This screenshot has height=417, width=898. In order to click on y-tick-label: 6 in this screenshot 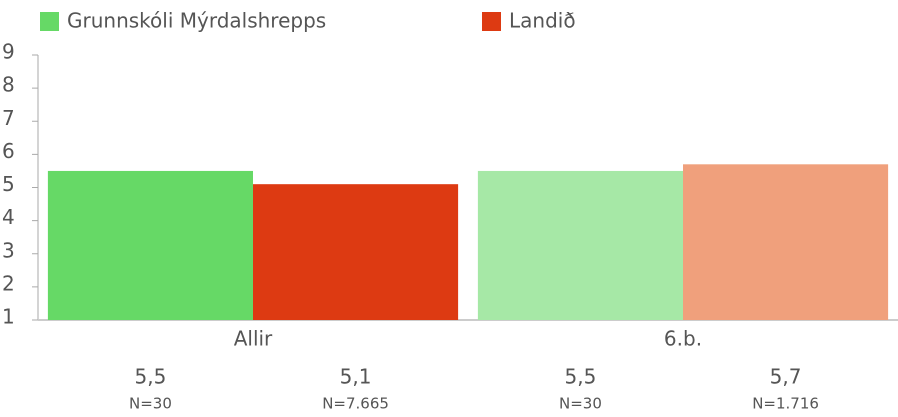, I will do `click(8, 151)`.